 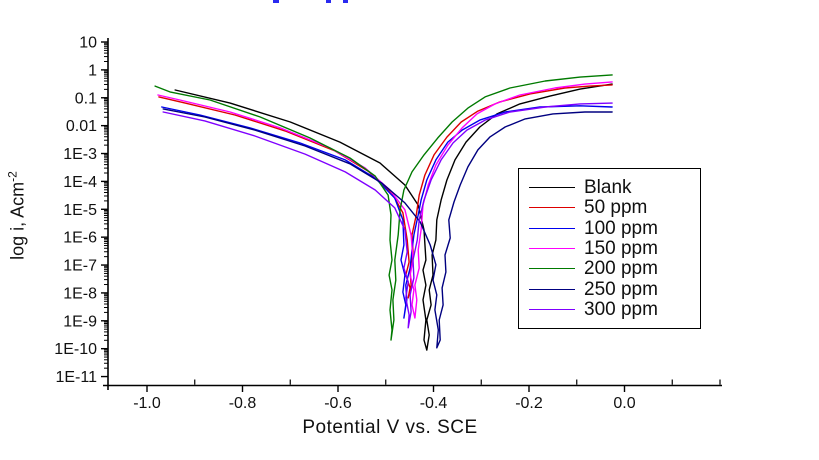 I want to click on legend-item: 300 ppm, so click(x=611, y=309).